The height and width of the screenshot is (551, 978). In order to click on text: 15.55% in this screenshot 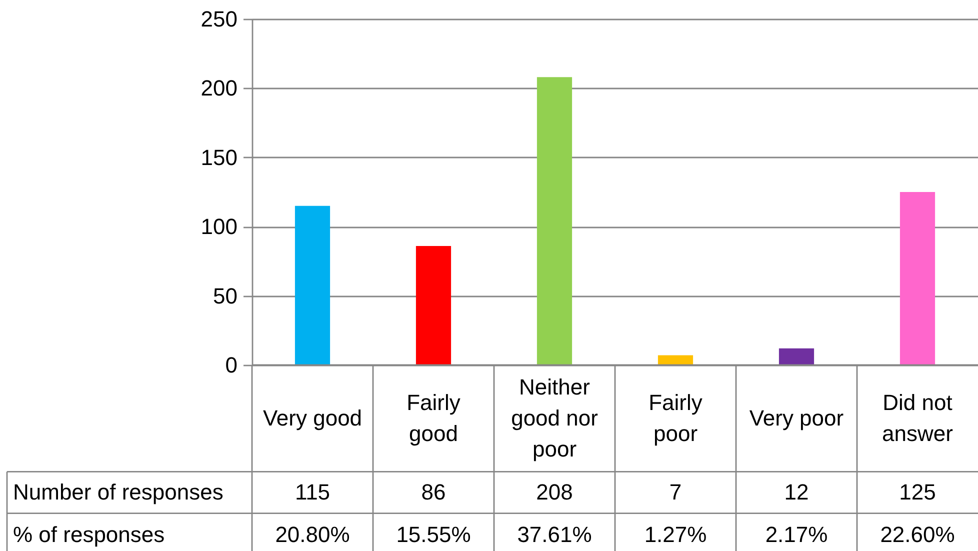, I will do `click(433, 535)`.